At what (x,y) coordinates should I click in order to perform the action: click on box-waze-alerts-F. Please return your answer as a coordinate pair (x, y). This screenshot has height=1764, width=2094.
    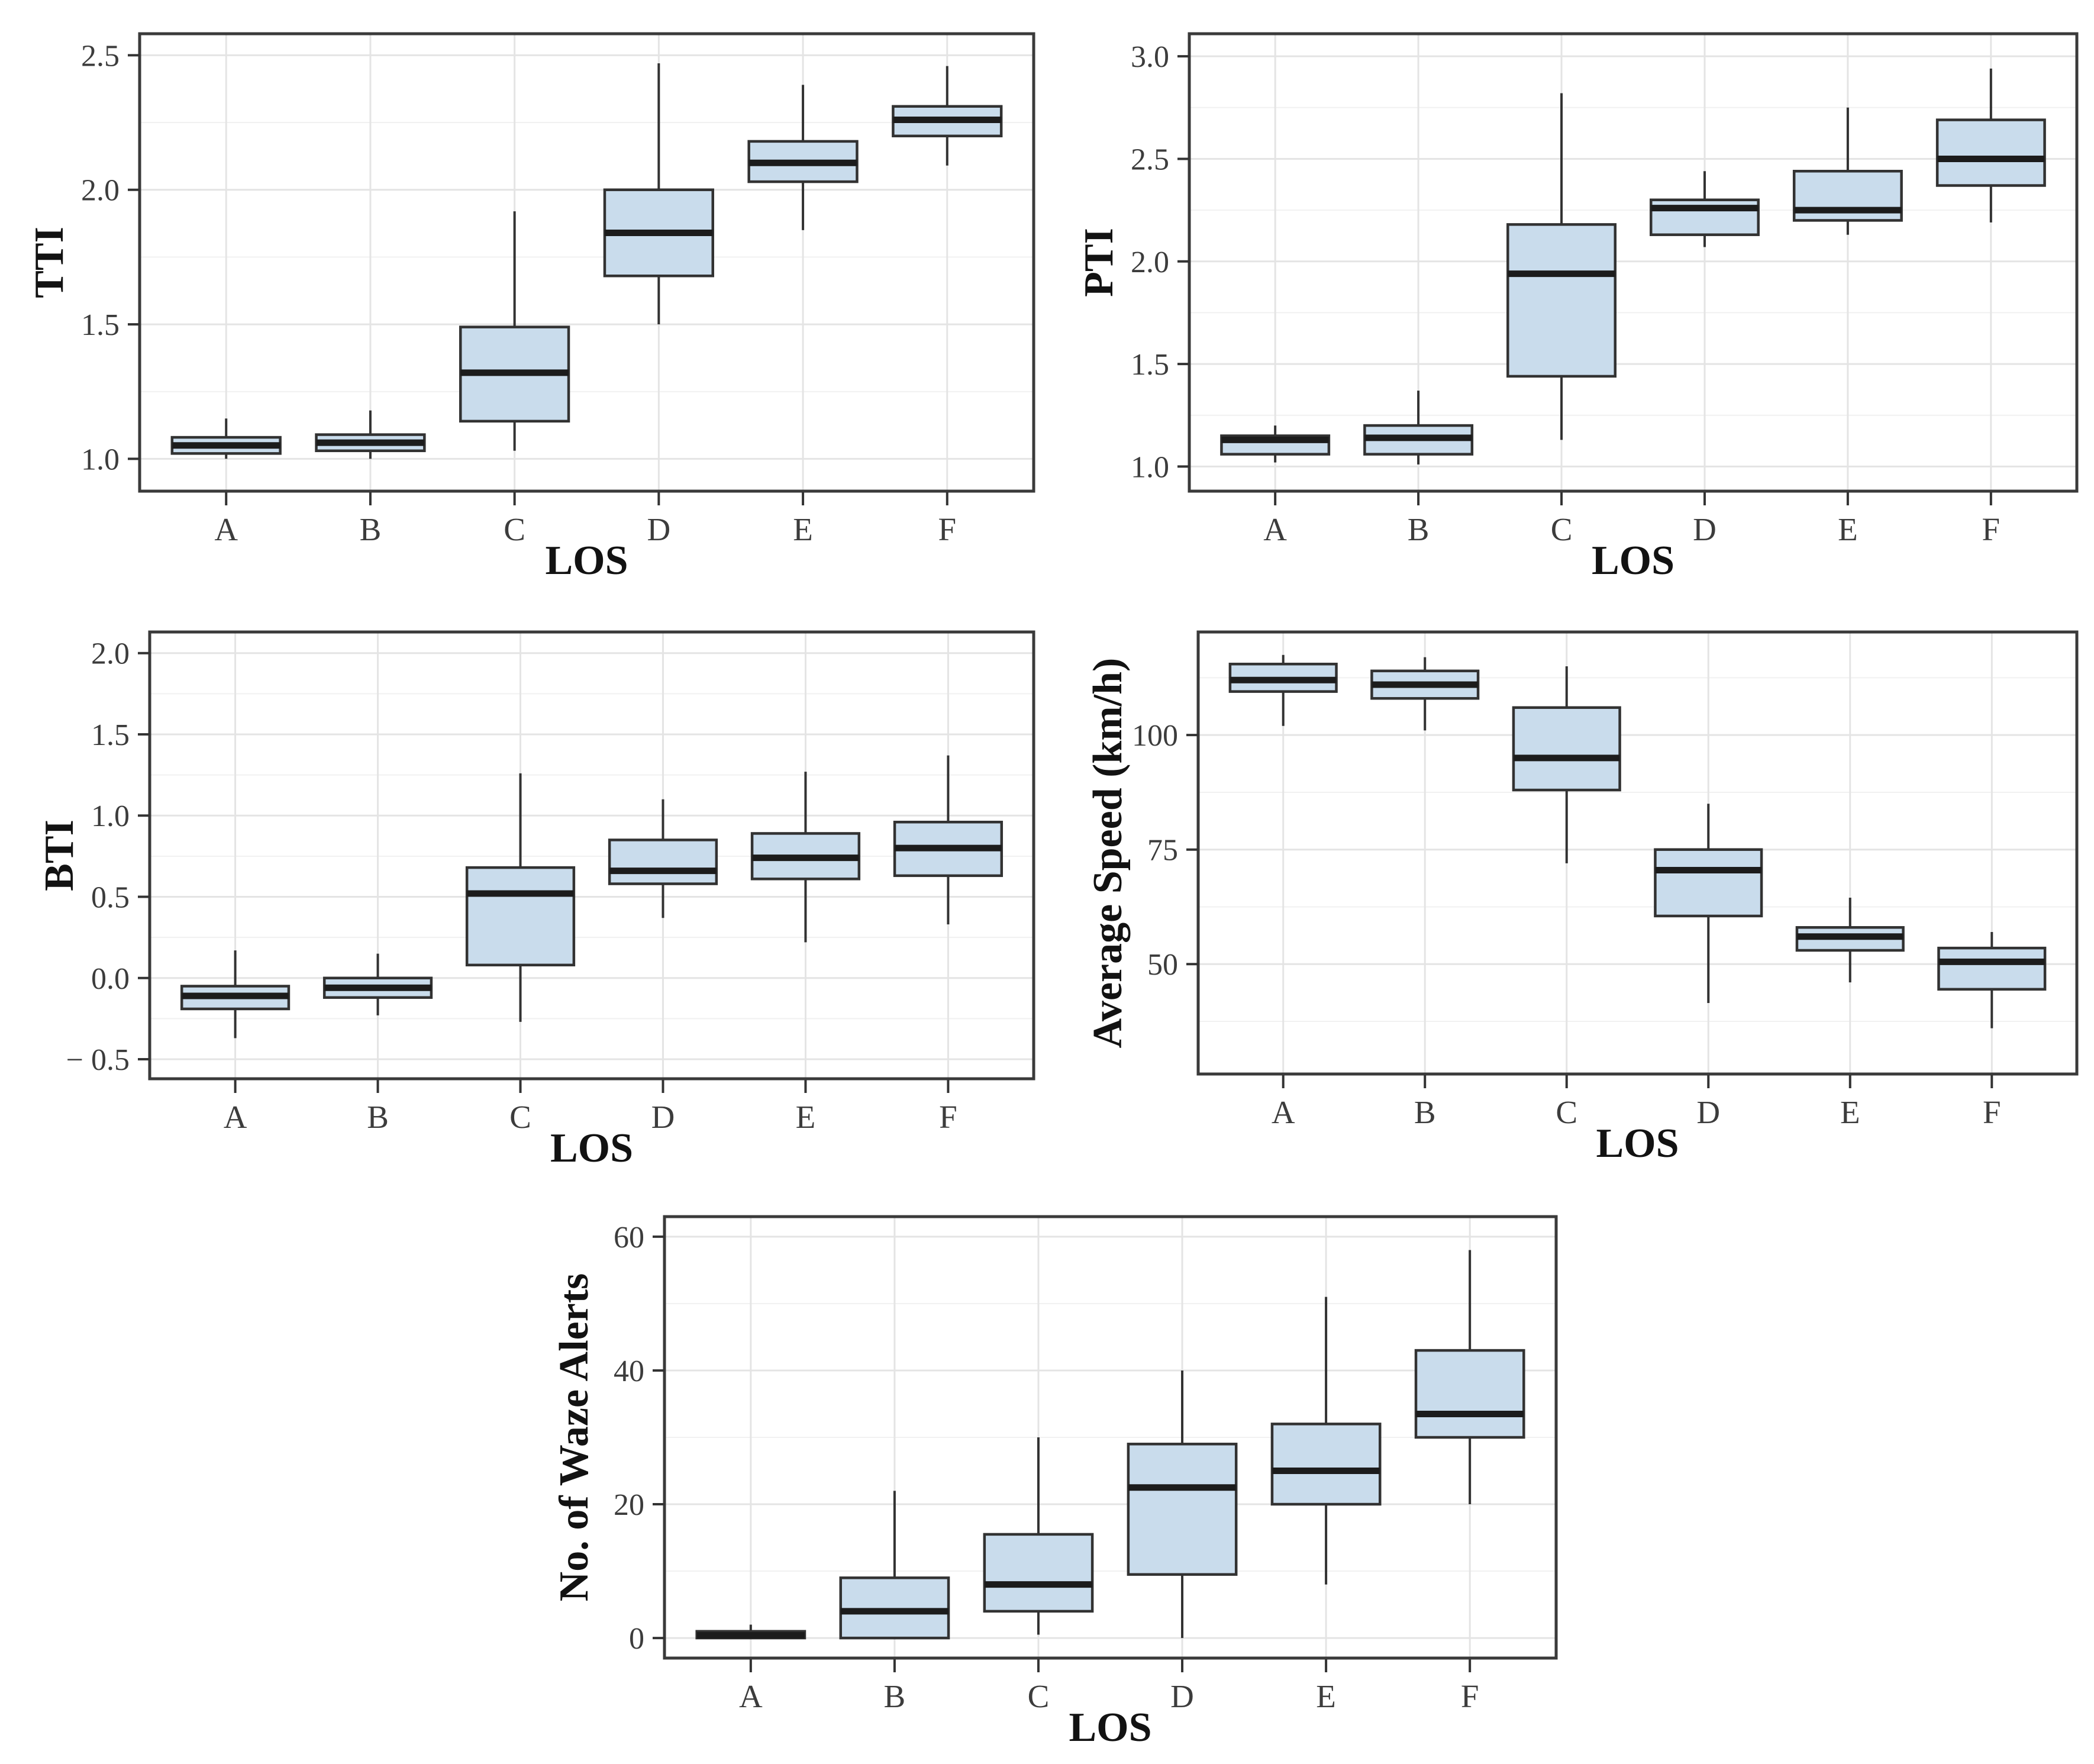
    Looking at the image, I should click on (1469, 1394).